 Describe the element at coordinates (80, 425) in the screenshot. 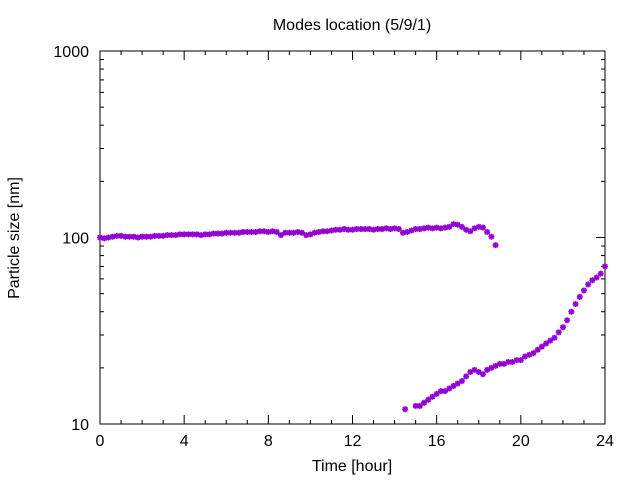

I see `y-tick-label: 10` at that location.